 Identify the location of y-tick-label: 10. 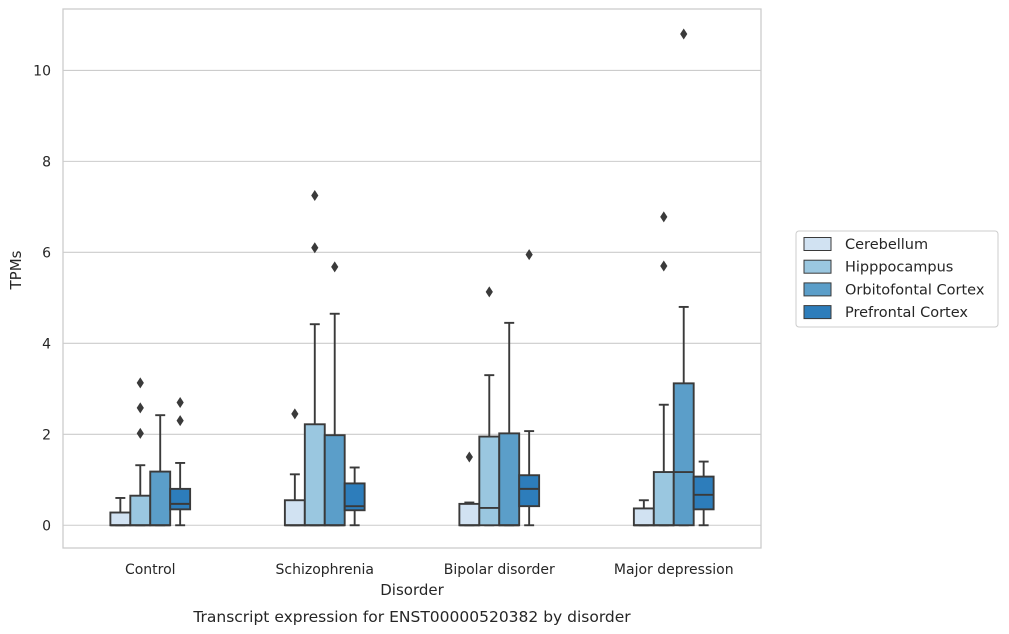
(42, 71).